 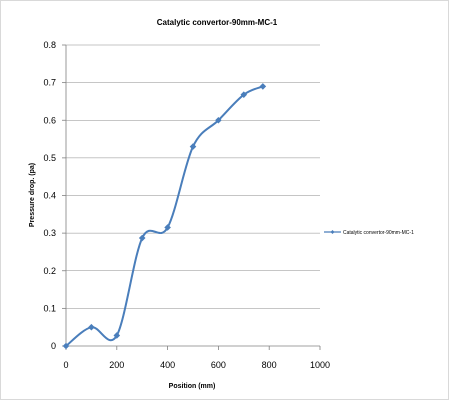 What do you see at coordinates (320, 365) in the screenshot?
I see `x-tick-label: 1000` at bounding box center [320, 365].